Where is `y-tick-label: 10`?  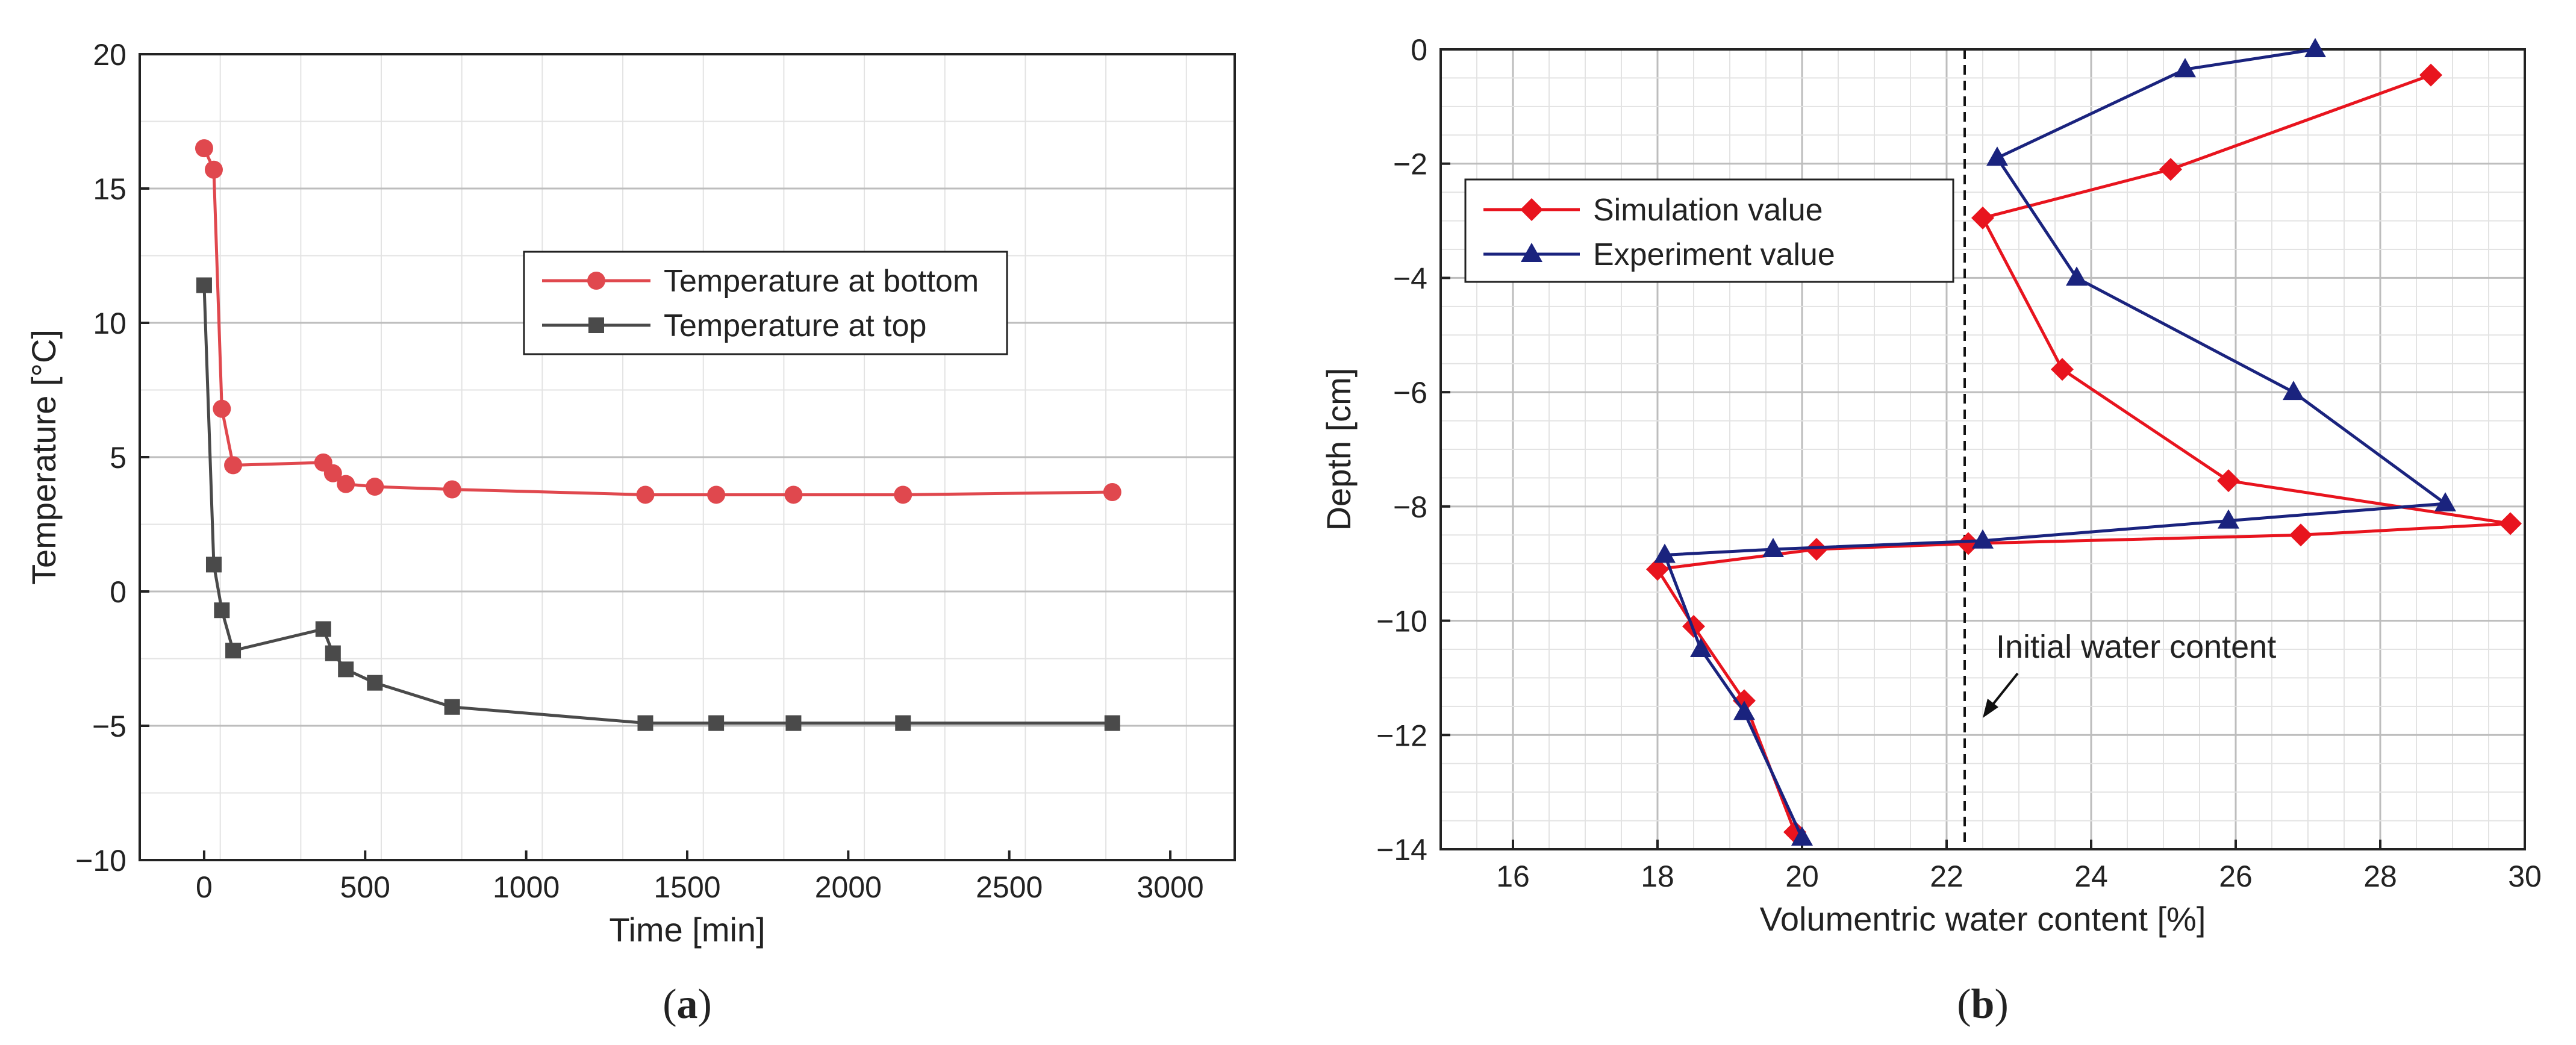 y-tick-label: 10 is located at coordinates (109, 323).